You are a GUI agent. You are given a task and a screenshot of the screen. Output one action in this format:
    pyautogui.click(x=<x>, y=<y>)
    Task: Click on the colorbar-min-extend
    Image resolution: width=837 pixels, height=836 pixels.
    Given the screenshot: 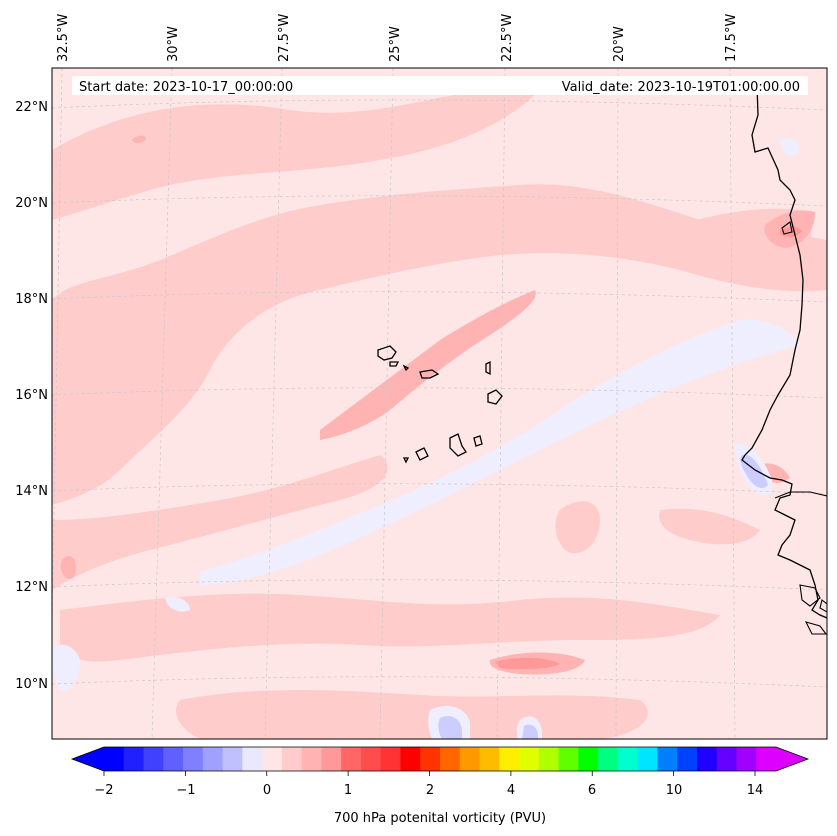 What is the action you would take?
    pyautogui.click(x=88, y=759)
    